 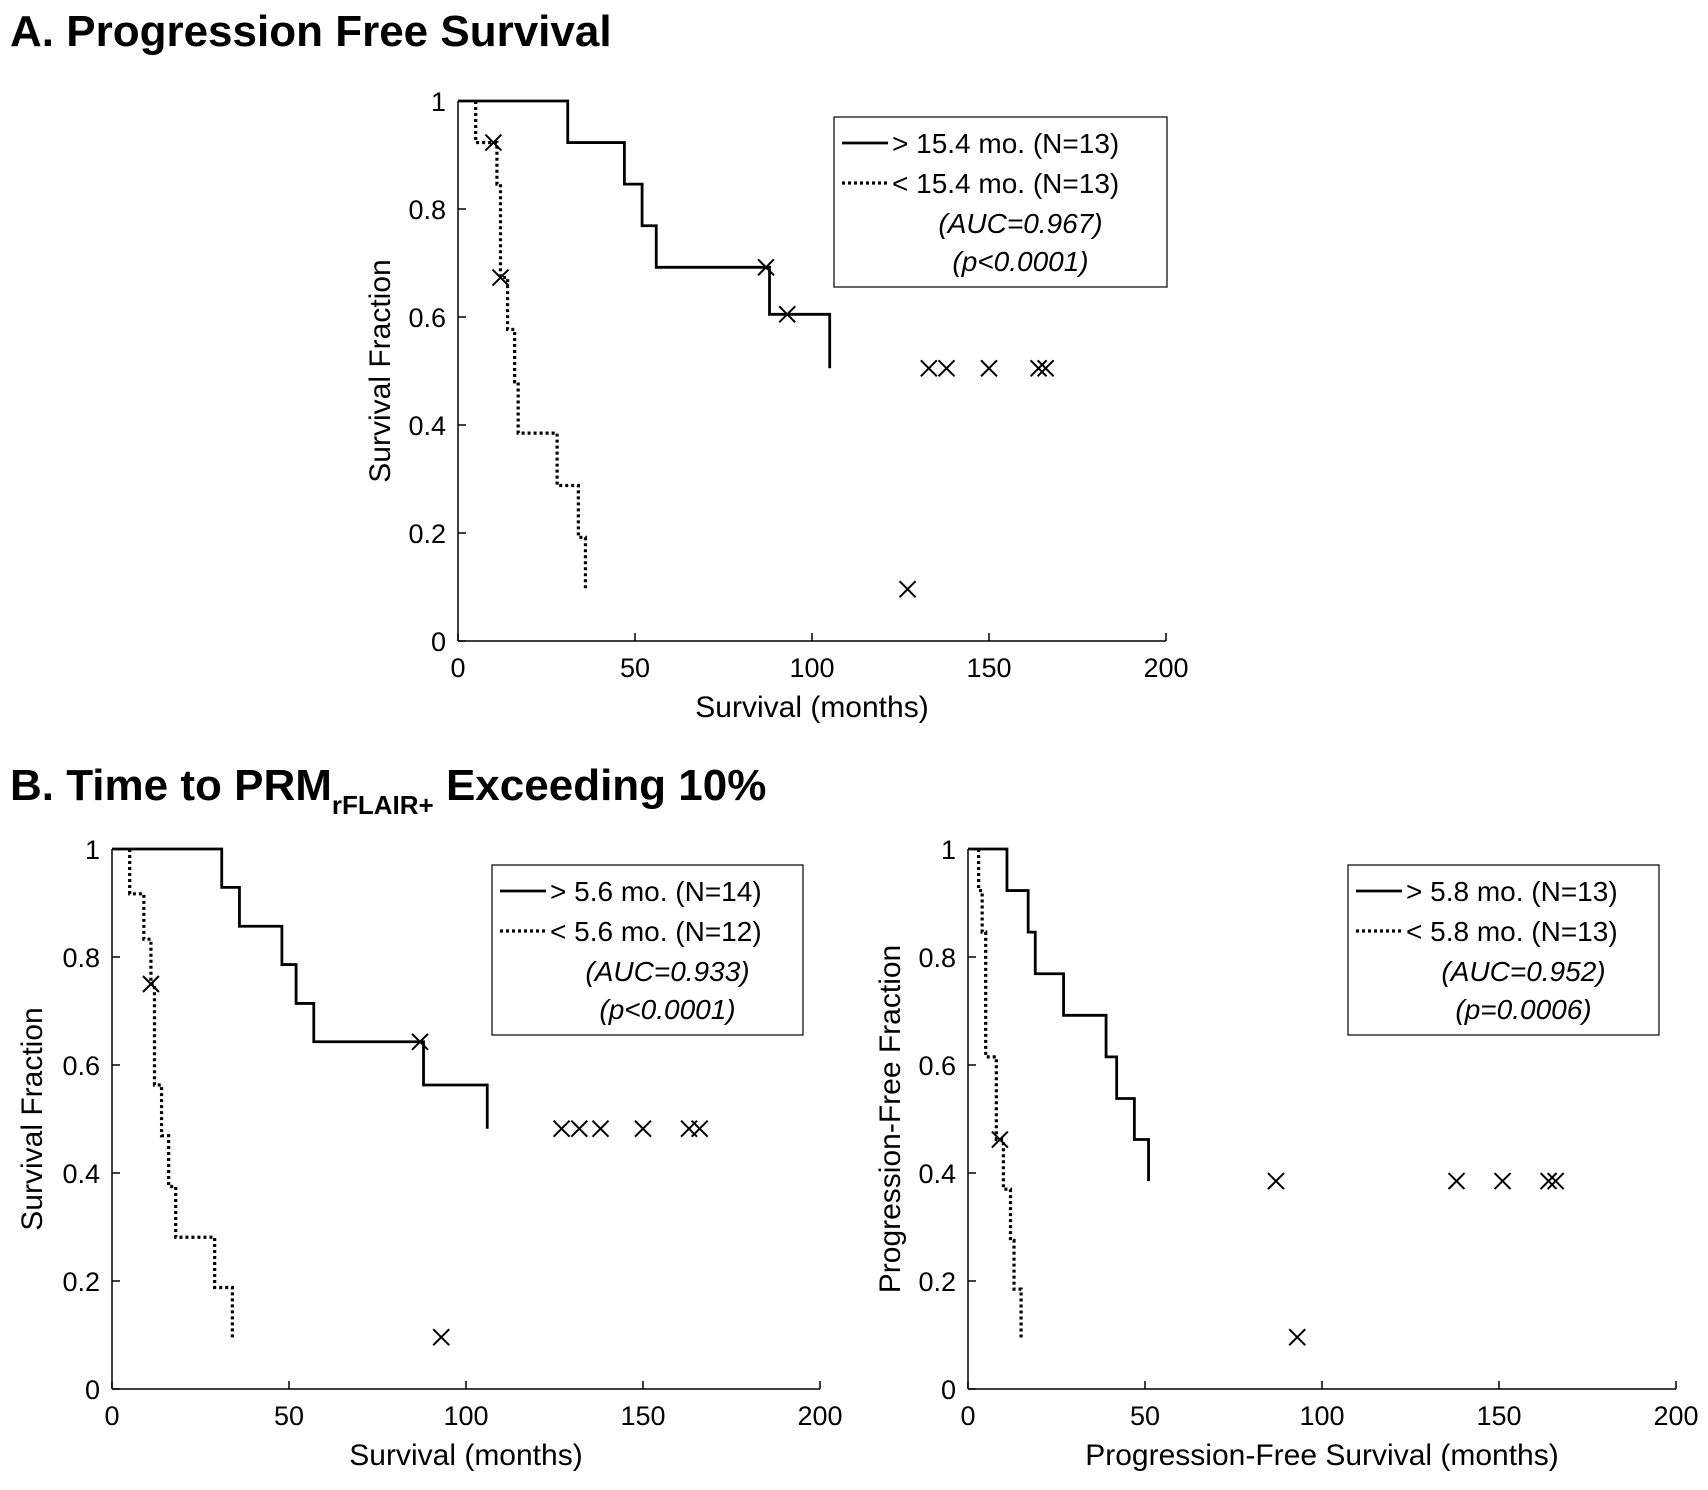 What do you see at coordinates (1020, 223) in the screenshot?
I see `auc-annotation: (AUC=0.967)` at bounding box center [1020, 223].